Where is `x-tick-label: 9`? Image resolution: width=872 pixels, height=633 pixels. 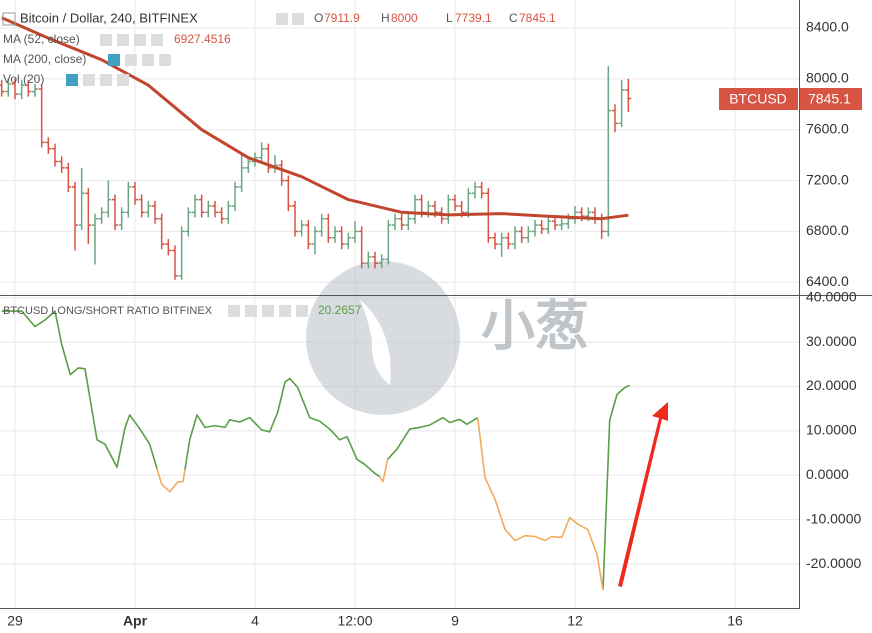
x-tick-label: 9 is located at coordinates (455, 621).